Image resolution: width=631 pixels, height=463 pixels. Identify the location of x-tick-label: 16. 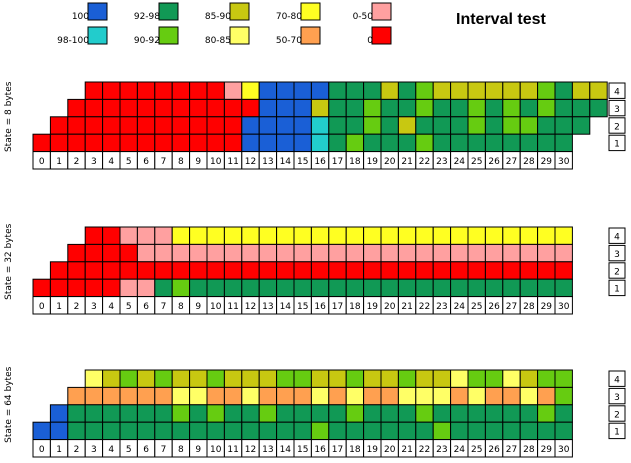
(320, 450).